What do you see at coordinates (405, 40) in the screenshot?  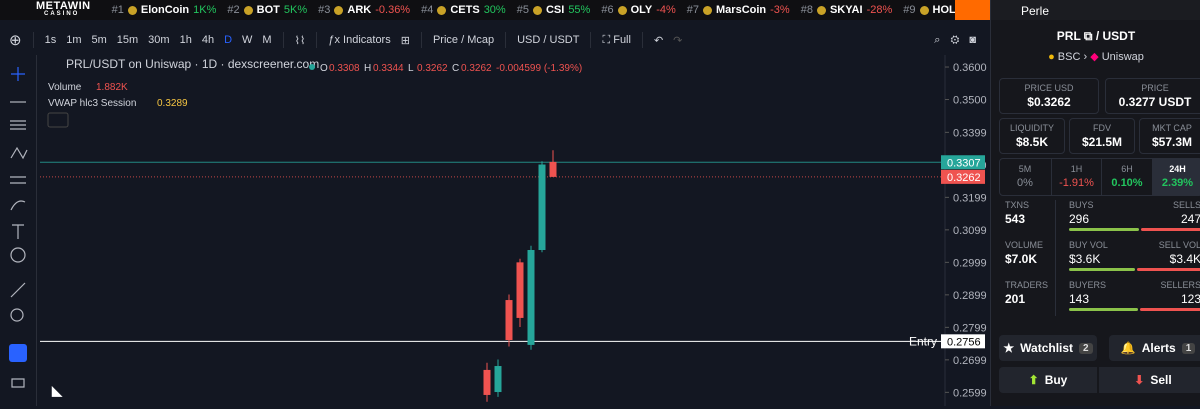 I see `layout-icon: ⊞` at bounding box center [405, 40].